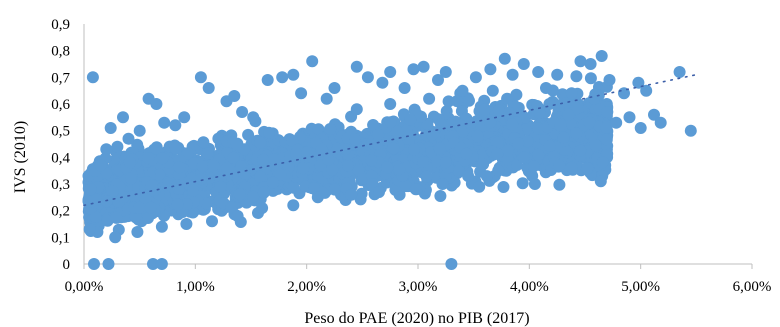 This screenshot has width=780, height=327. I want to click on y-tick-label: 0,8, so click(60, 52).